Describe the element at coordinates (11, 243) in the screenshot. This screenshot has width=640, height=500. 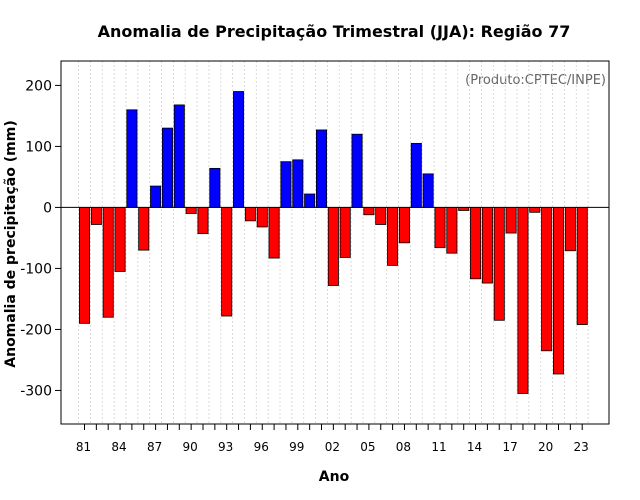
I see `y-axis-label: Anomalia de precipitação (mm)` at that location.